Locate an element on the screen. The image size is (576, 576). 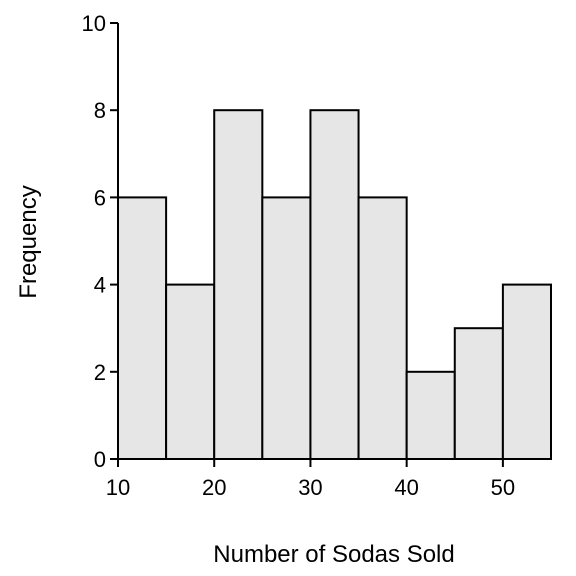
x-axis-title: Number of Sodas Sold is located at coordinates (333, 554).